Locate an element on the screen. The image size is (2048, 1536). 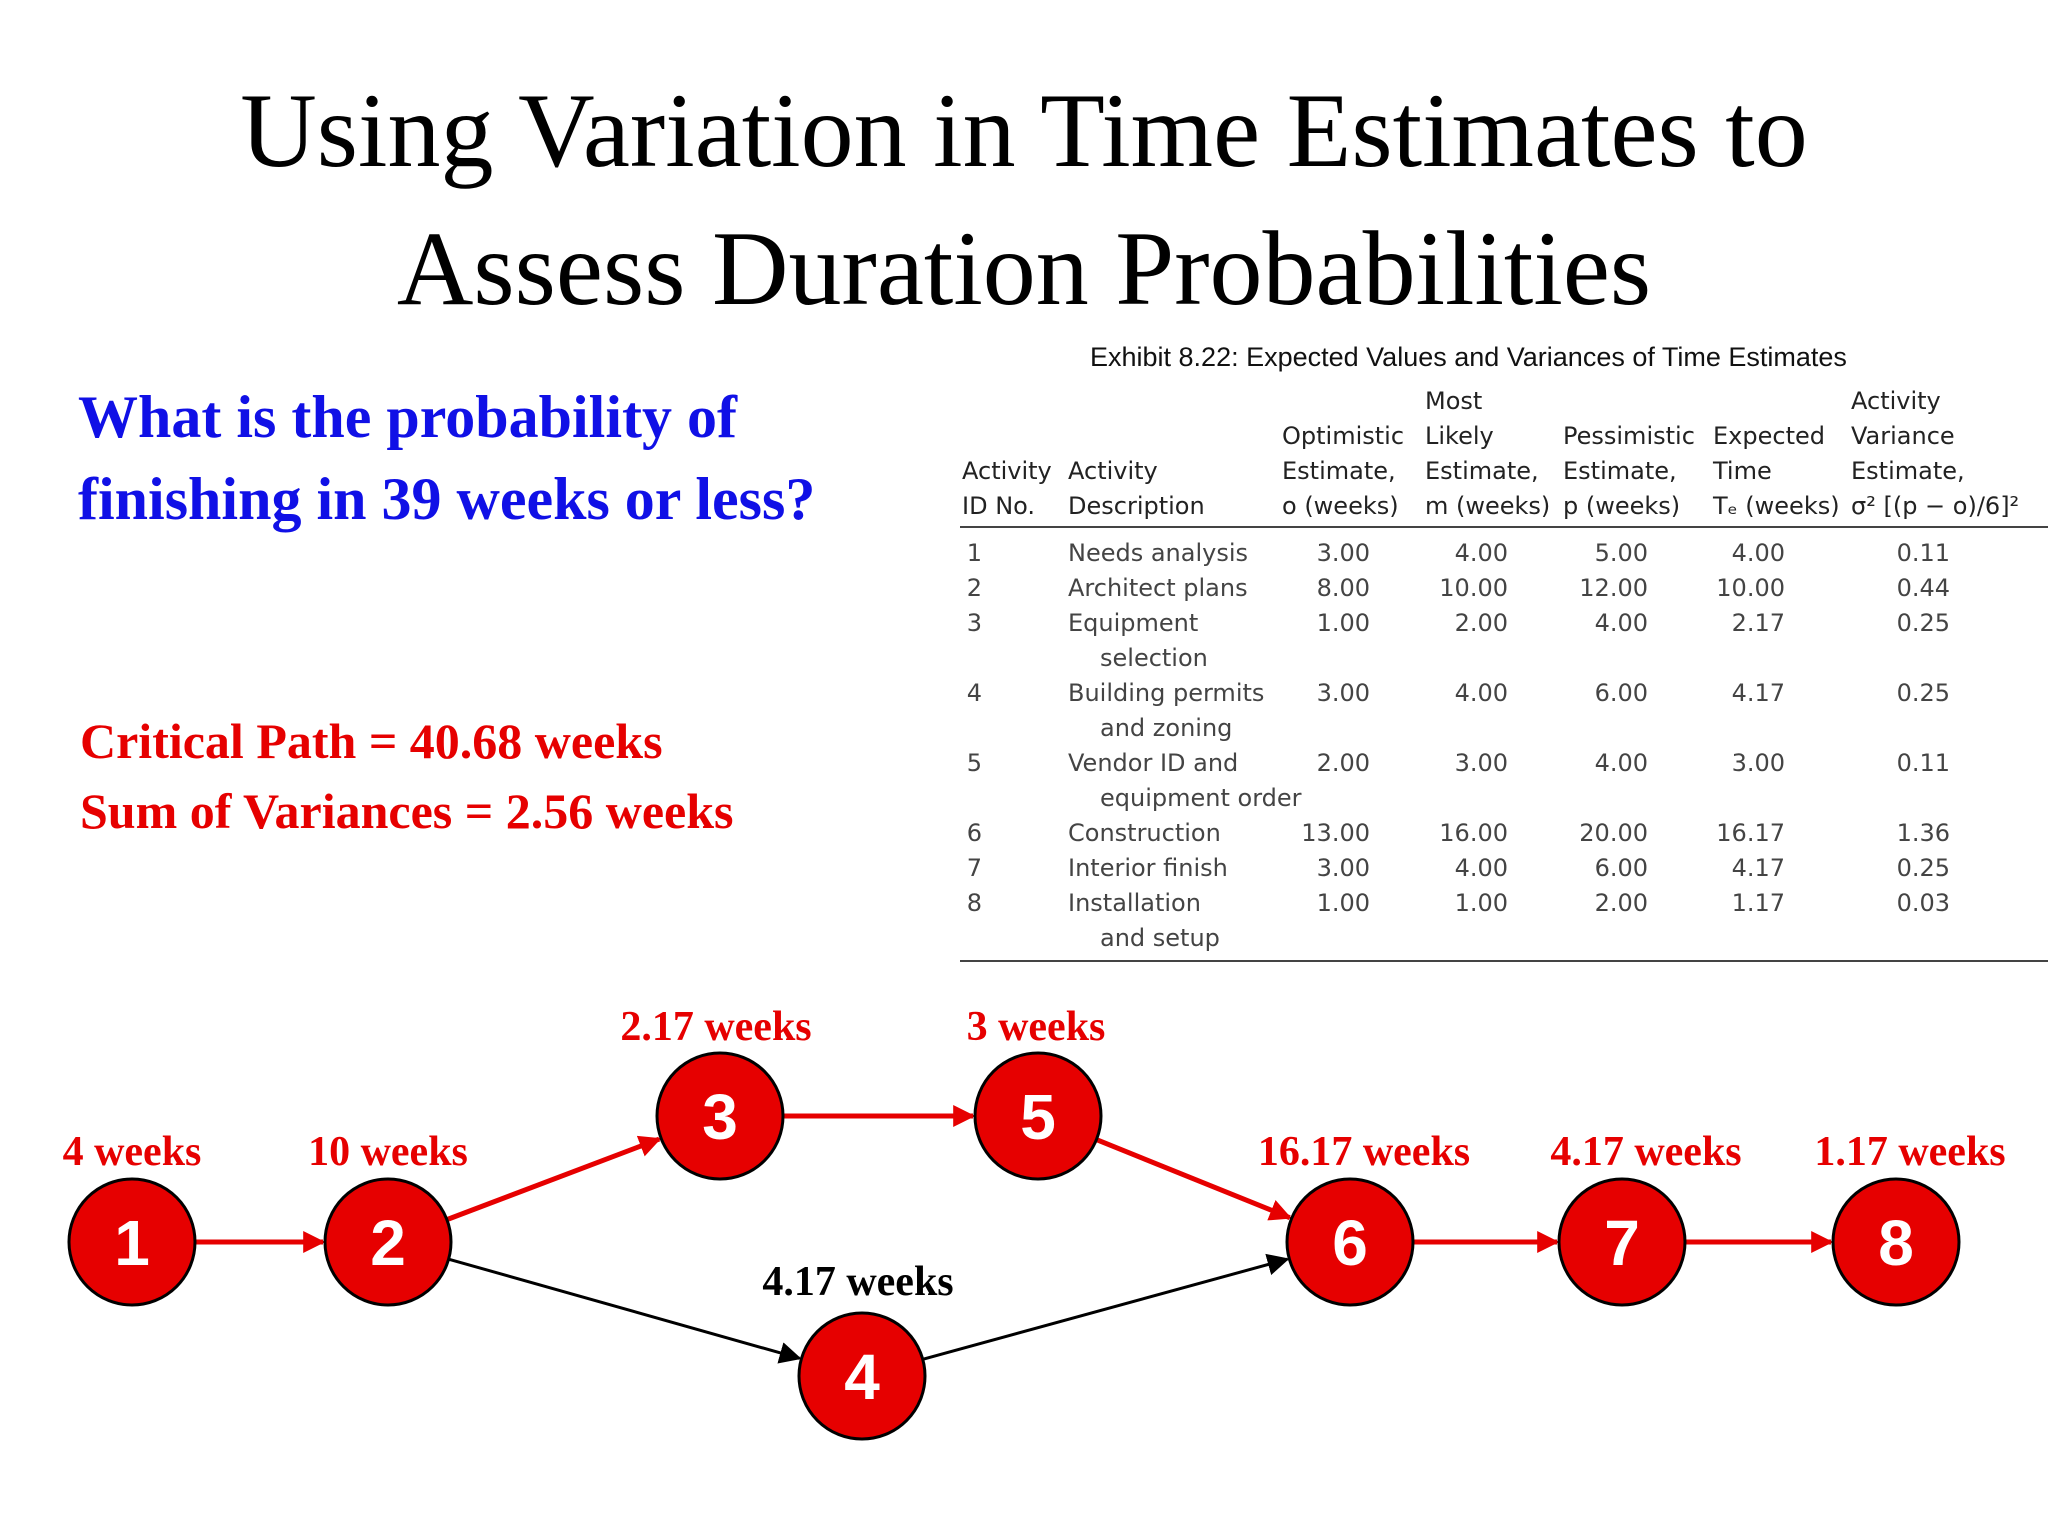
activity-node-7: 7 is located at coordinates (1622, 1242).